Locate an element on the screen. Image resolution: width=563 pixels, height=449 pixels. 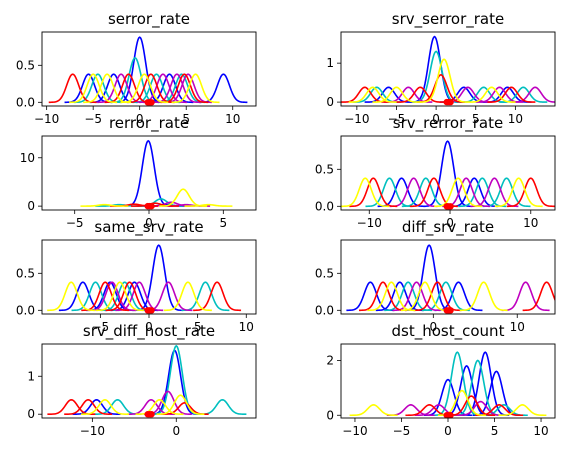
subplot-2: −5 0 5 0 10 rerror_rate is located at coordinates (138, 172).